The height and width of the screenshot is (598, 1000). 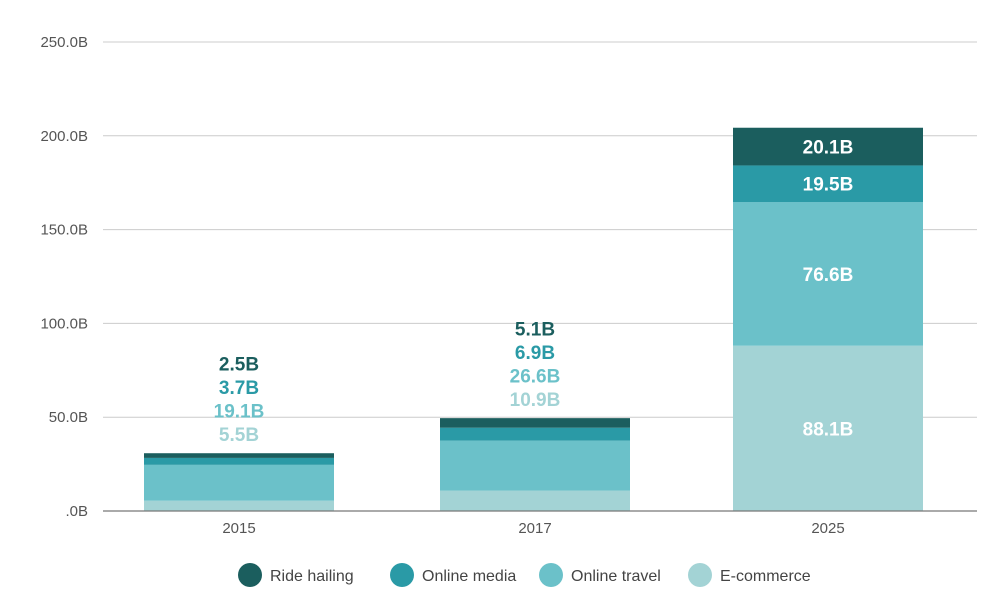 I want to click on data-label: 5.1B, so click(x=535, y=330).